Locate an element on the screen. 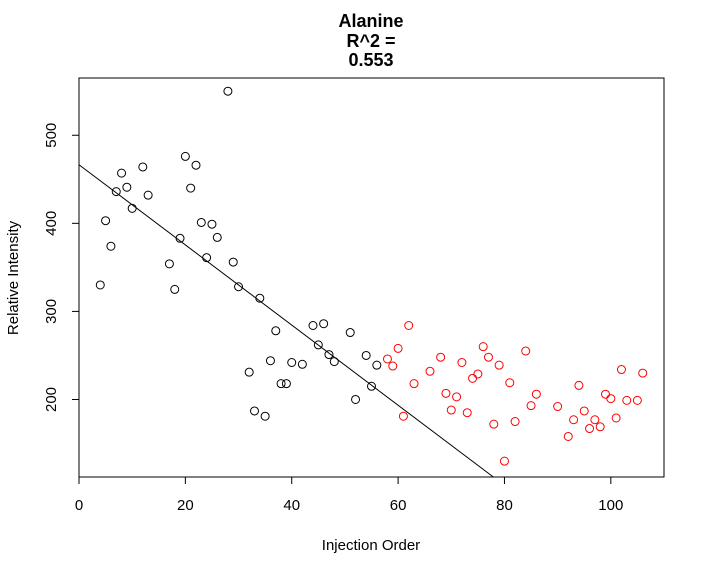 The image size is (705, 575). chart-title: Alanine R^2 = 0.553 is located at coordinates (370, 40).